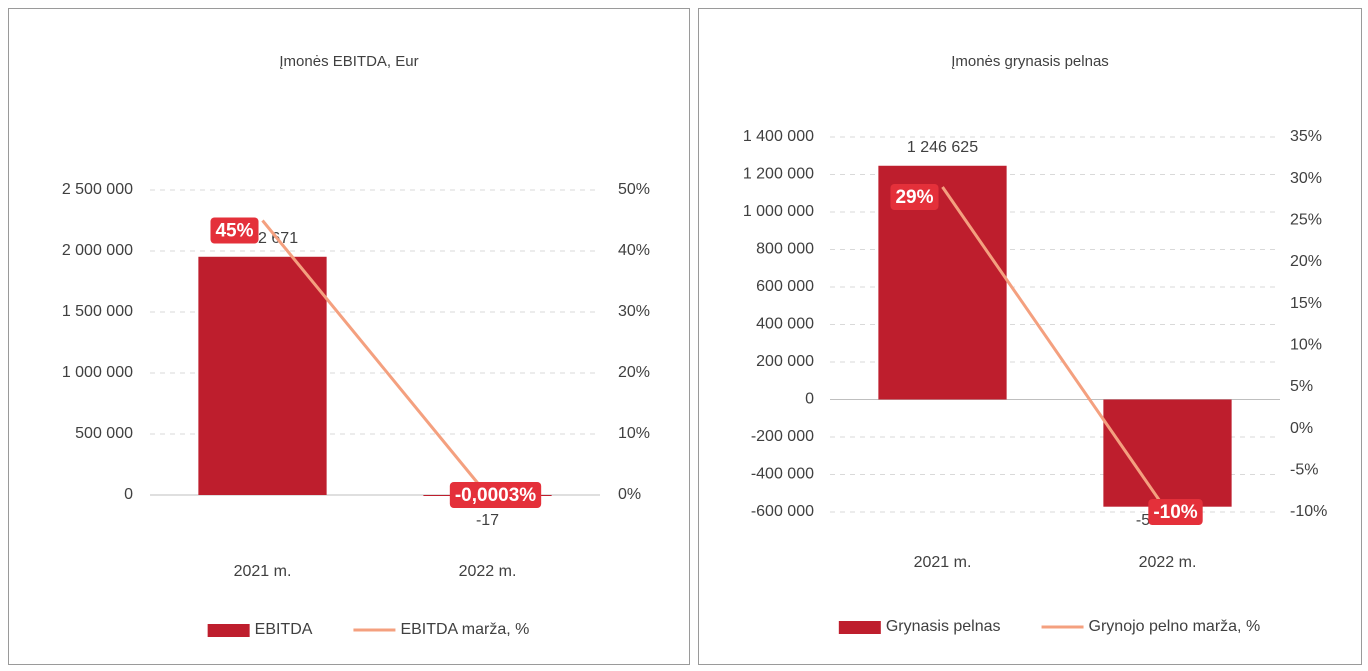  I want to click on y-tick-label: 1 400 000, so click(778, 136).